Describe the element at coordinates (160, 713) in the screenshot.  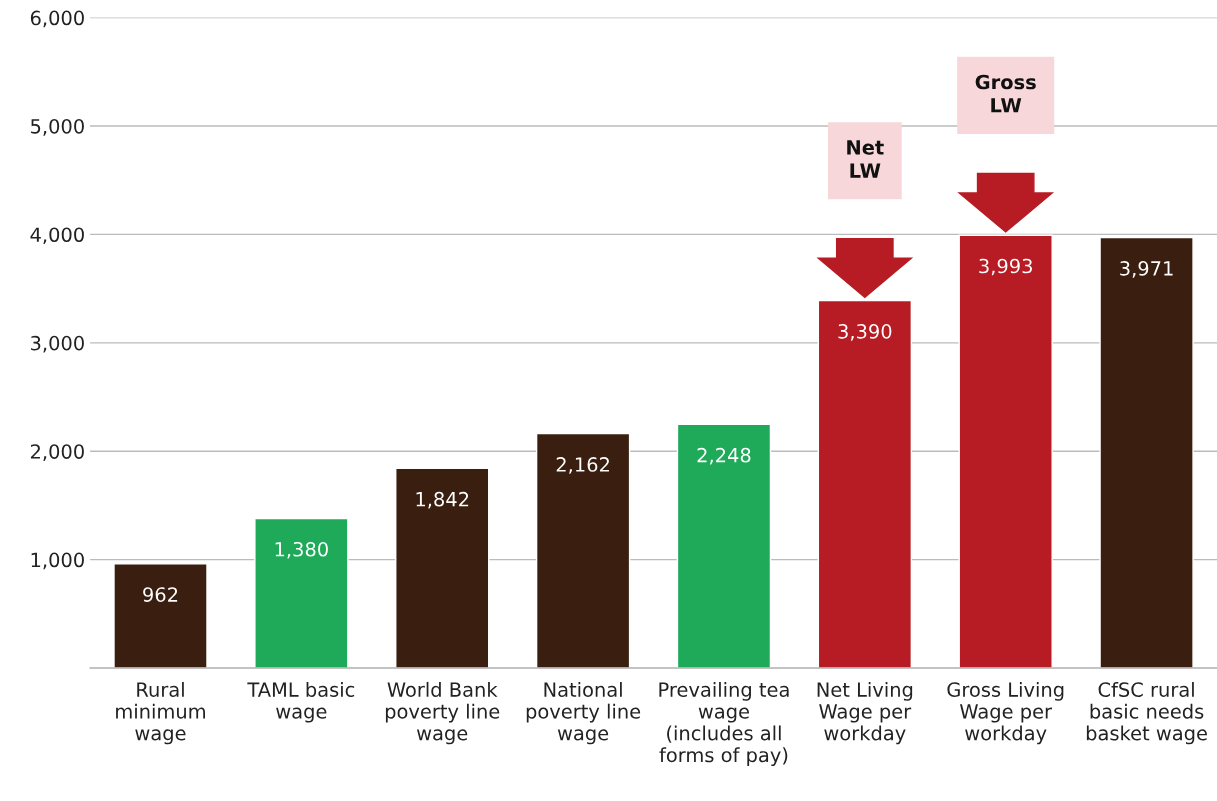
I see `x-tick-label: Rural minimum wage` at that location.